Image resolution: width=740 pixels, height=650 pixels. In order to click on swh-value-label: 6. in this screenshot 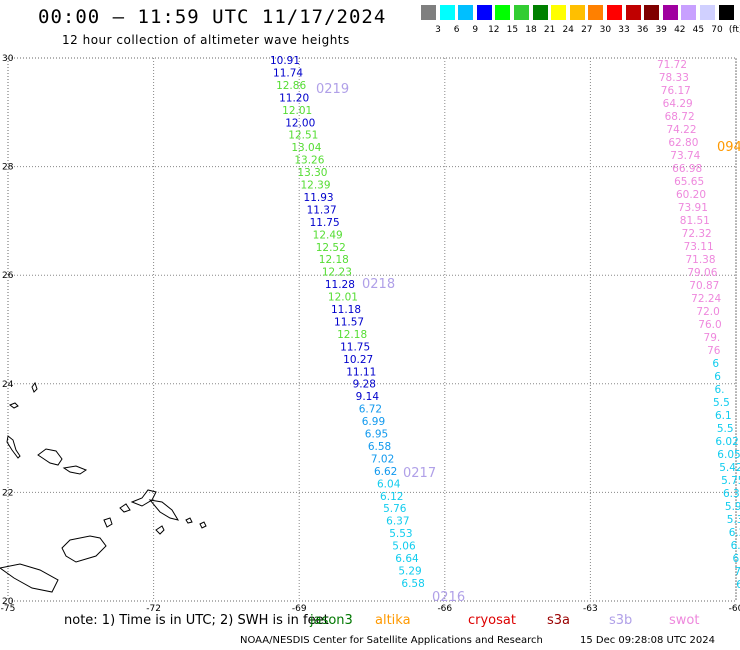, I will do `click(719, 390)`.